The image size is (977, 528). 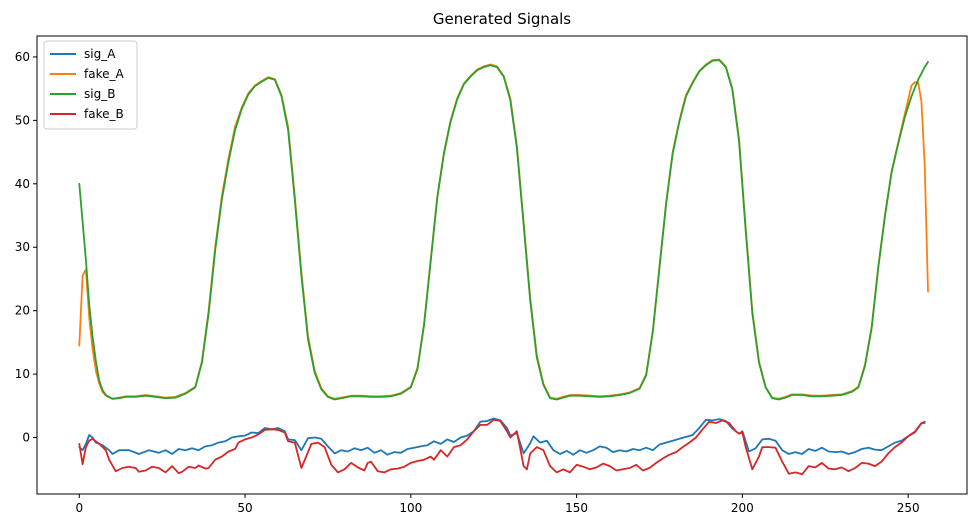 What do you see at coordinates (22, 120) in the screenshot?
I see `y-tick-label: 50` at bounding box center [22, 120].